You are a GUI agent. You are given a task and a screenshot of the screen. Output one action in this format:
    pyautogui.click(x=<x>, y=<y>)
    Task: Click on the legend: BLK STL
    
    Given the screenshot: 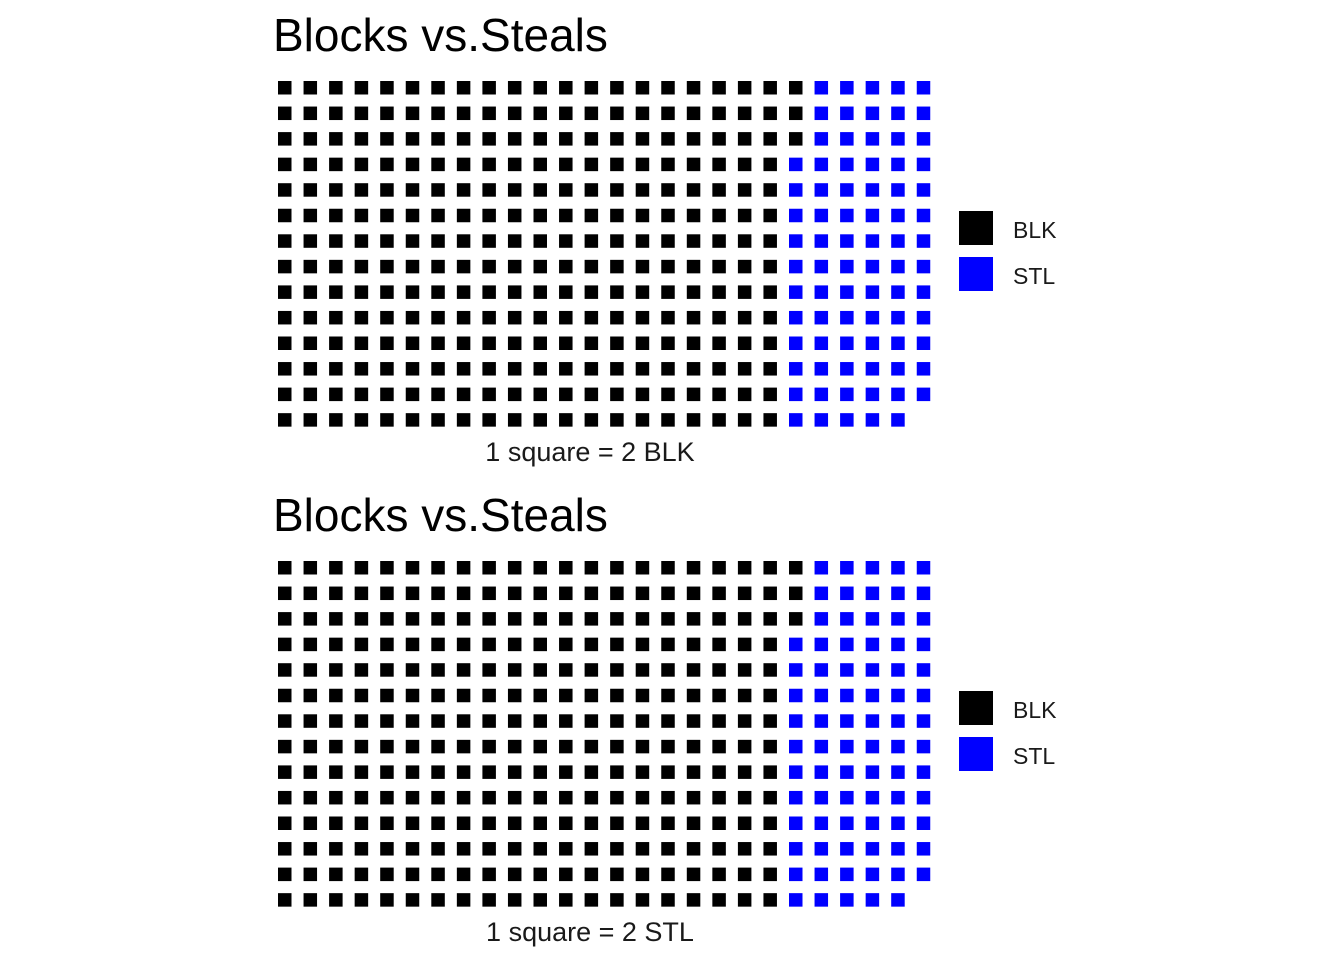 What is the action you would take?
    pyautogui.click(x=1008, y=731)
    